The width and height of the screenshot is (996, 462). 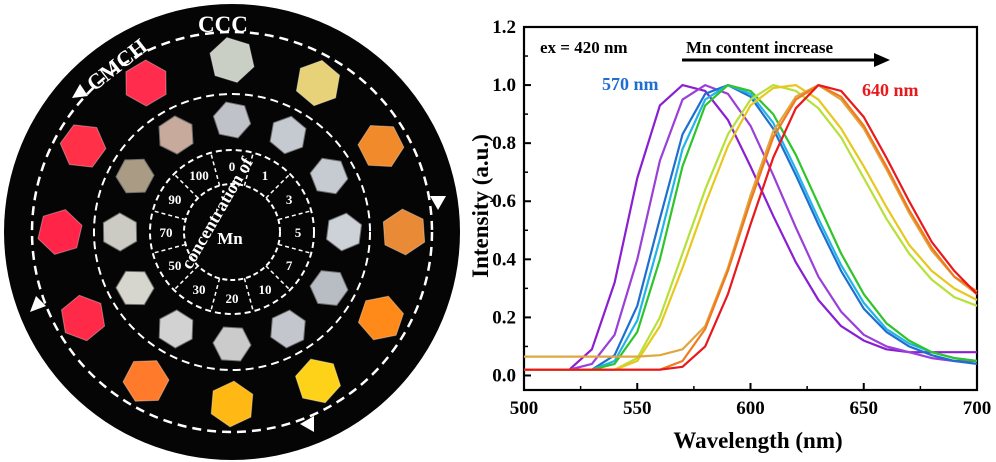 What do you see at coordinates (890, 90) in the screenshot?
I see `peak-right-annotation: 640 nm` at bounding box center [890, 90].